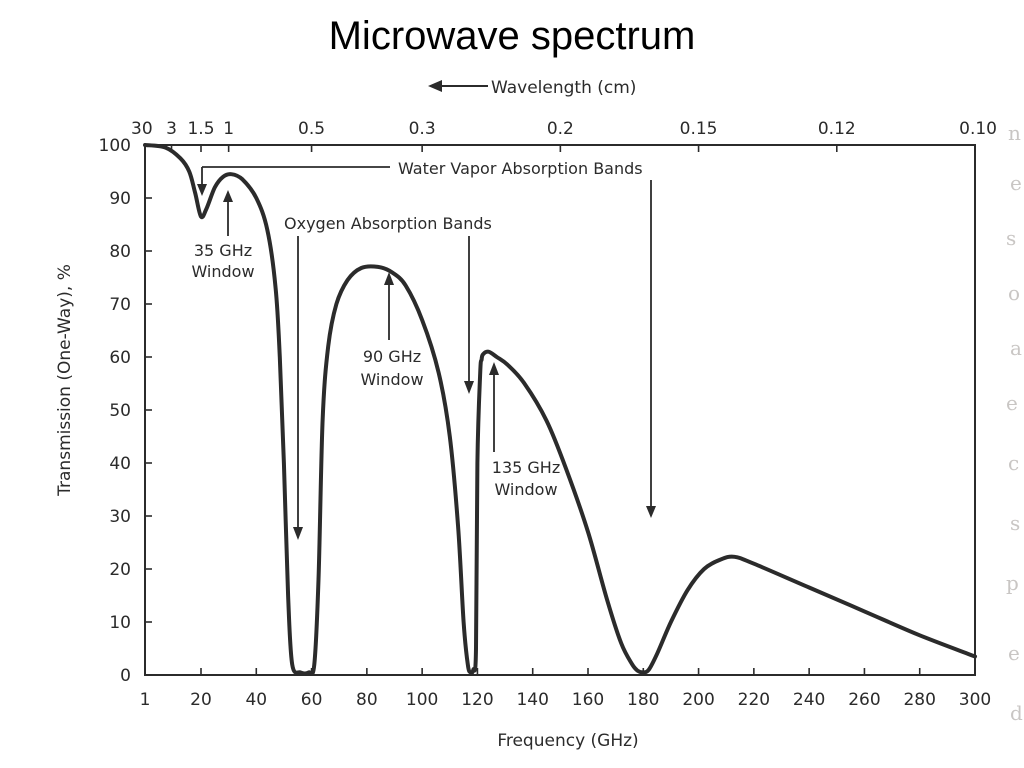 The image size is (1024, 768). Describe the element at coordinates (222, 271) in the screenshot. I see `window-35-label-line2: Window` at that location.